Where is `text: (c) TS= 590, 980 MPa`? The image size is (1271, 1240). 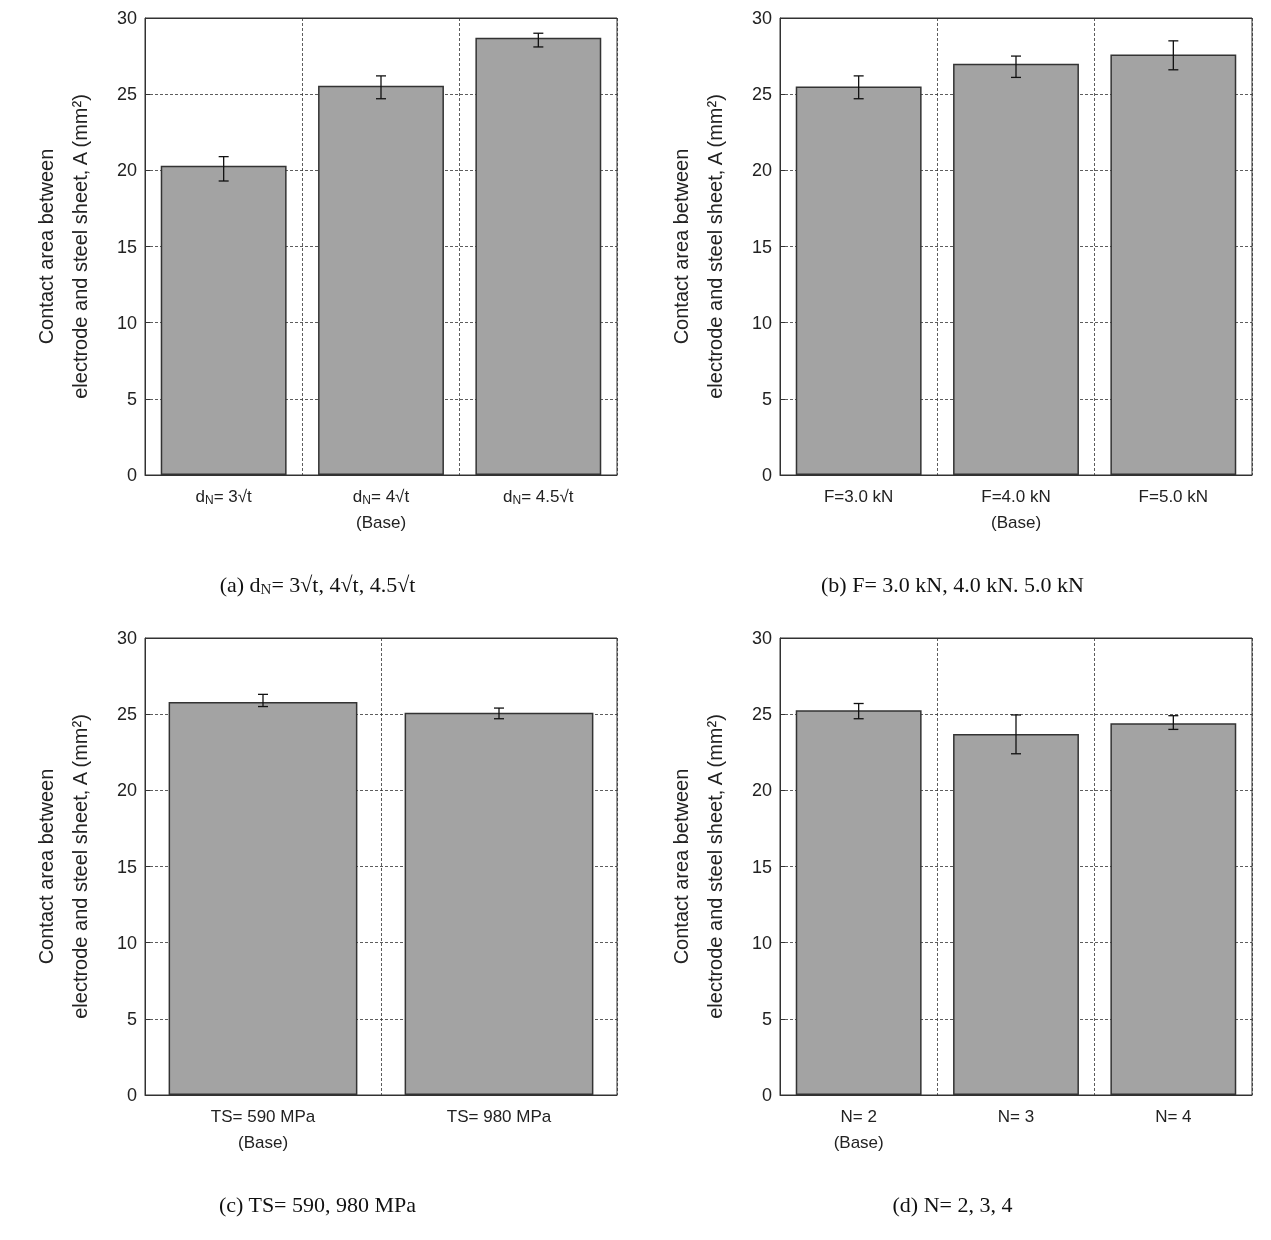 text: (c) TS= 590, 980 MPa is located at coordinates (317, 1204).